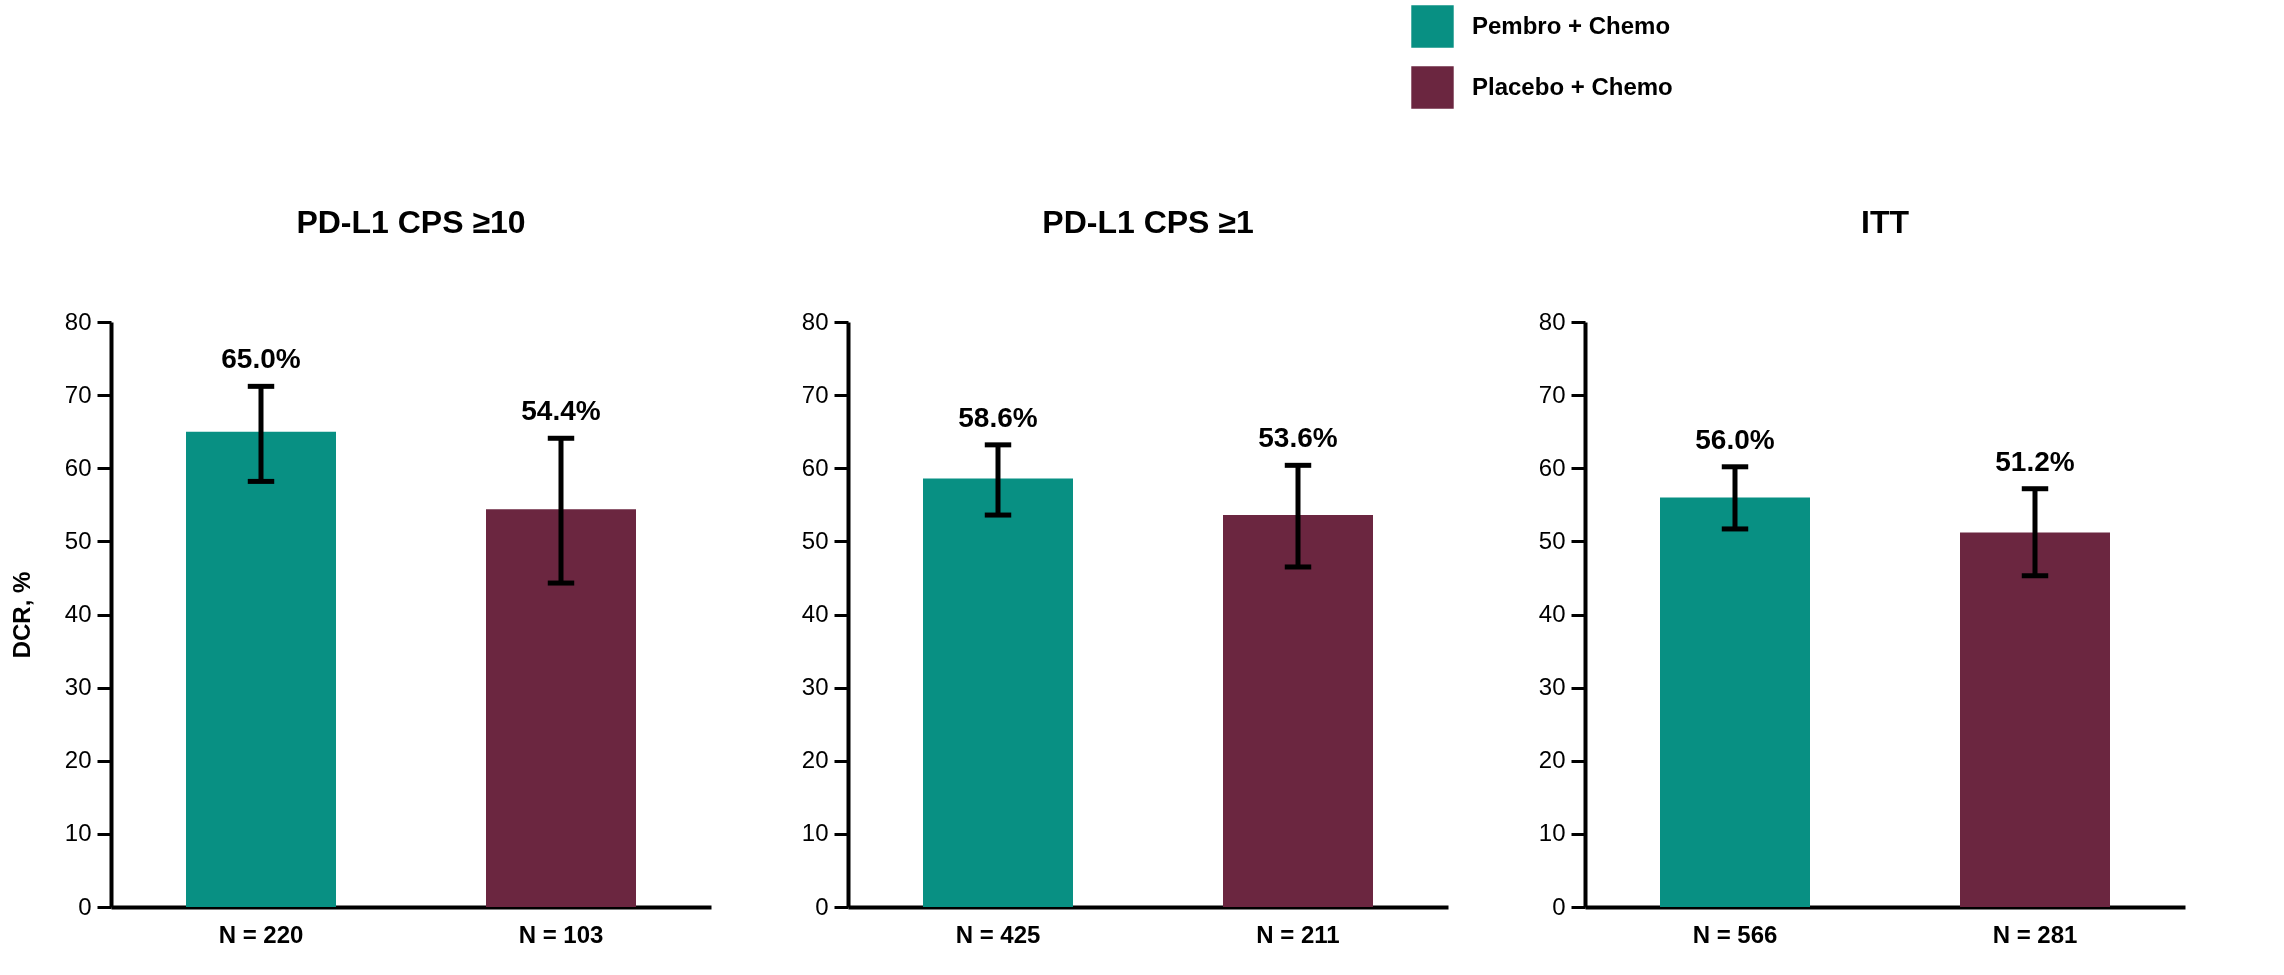 The width and height of the screenshot is (2284, 975). Describe the element at coordinates (998, 934) in the screenshot. I see `x-tick-label: N = 425` at that location.